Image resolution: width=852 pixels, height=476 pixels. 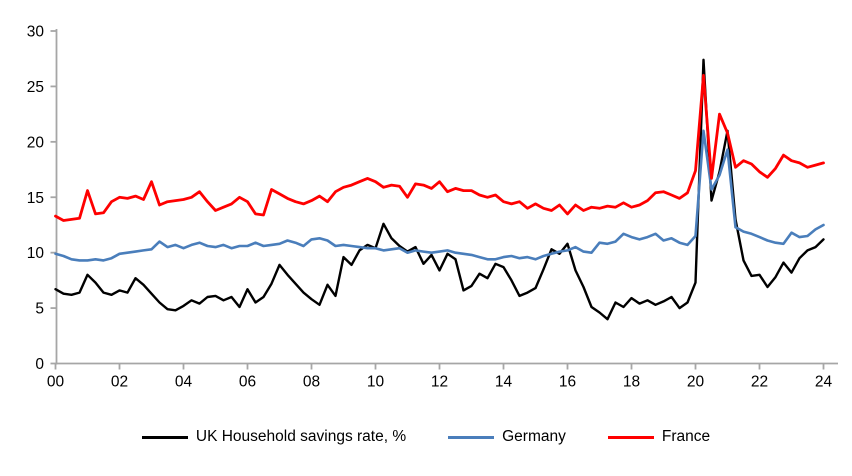 What do you see at coordinates (56, 382) in the screenshot?
I see `x-tick-label: 00` at bounding box center [56, 382].